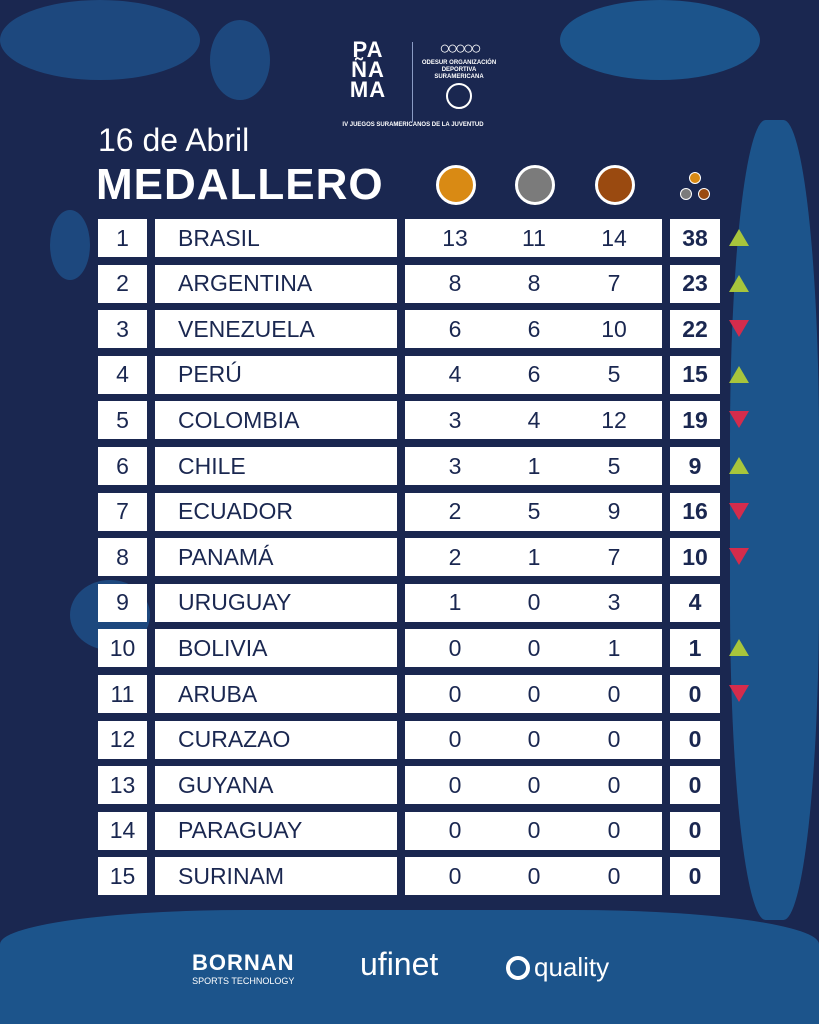 The height and width of the screenshot is (1024, 819). I want to click on gold-medal-icon, so click(456, 185).